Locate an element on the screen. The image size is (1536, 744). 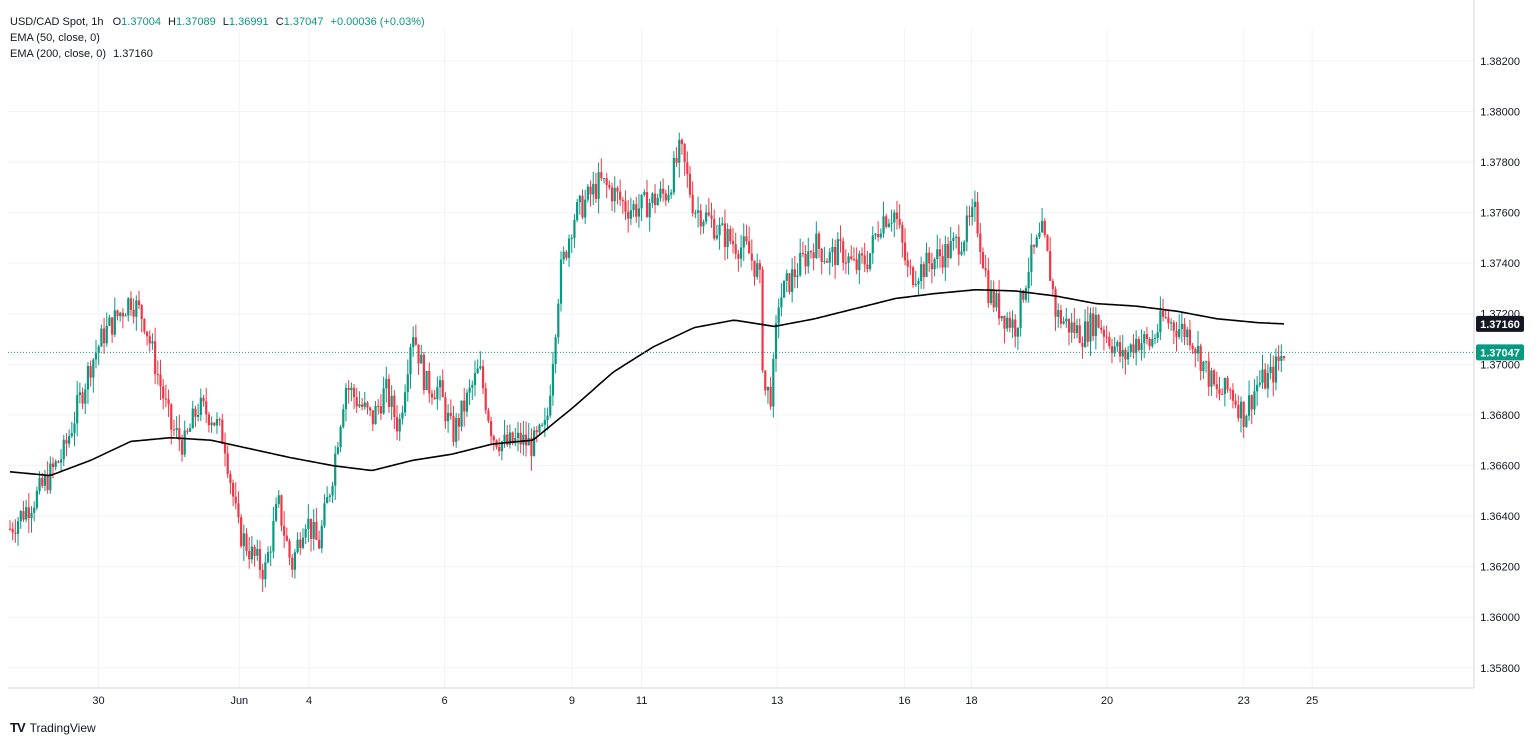
low-label: L is located at coordinates (225, 22).